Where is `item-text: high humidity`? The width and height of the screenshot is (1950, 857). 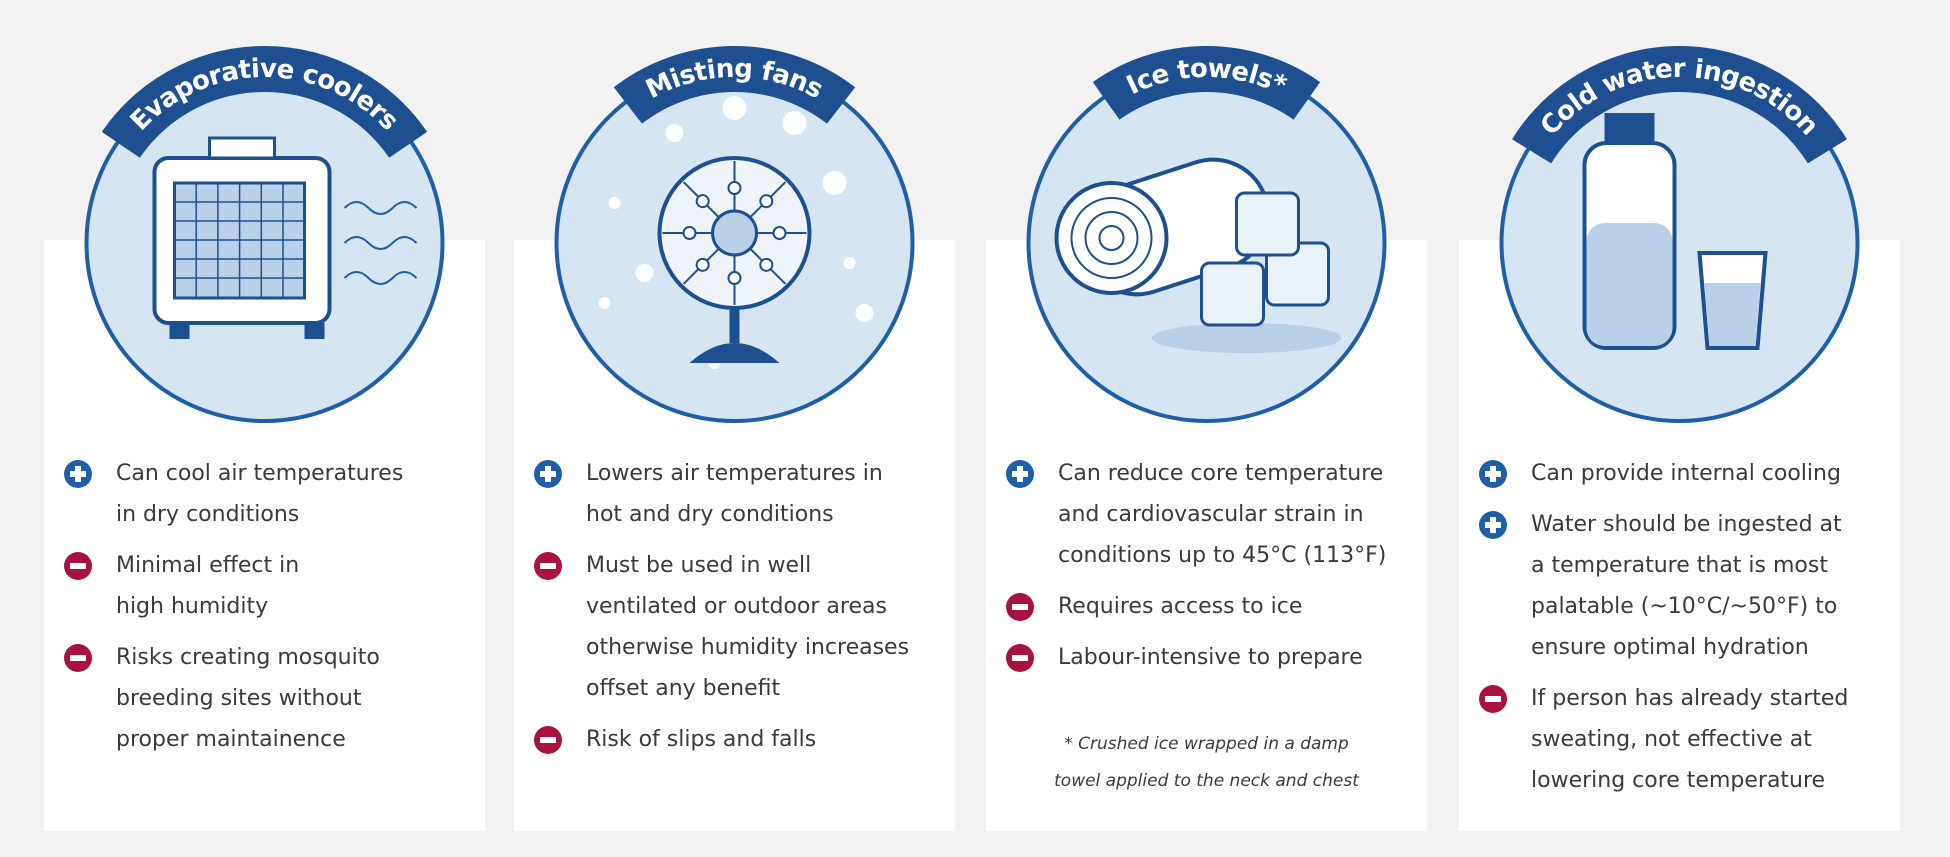
item-text: high humidity is located at coordinates (192, 606).